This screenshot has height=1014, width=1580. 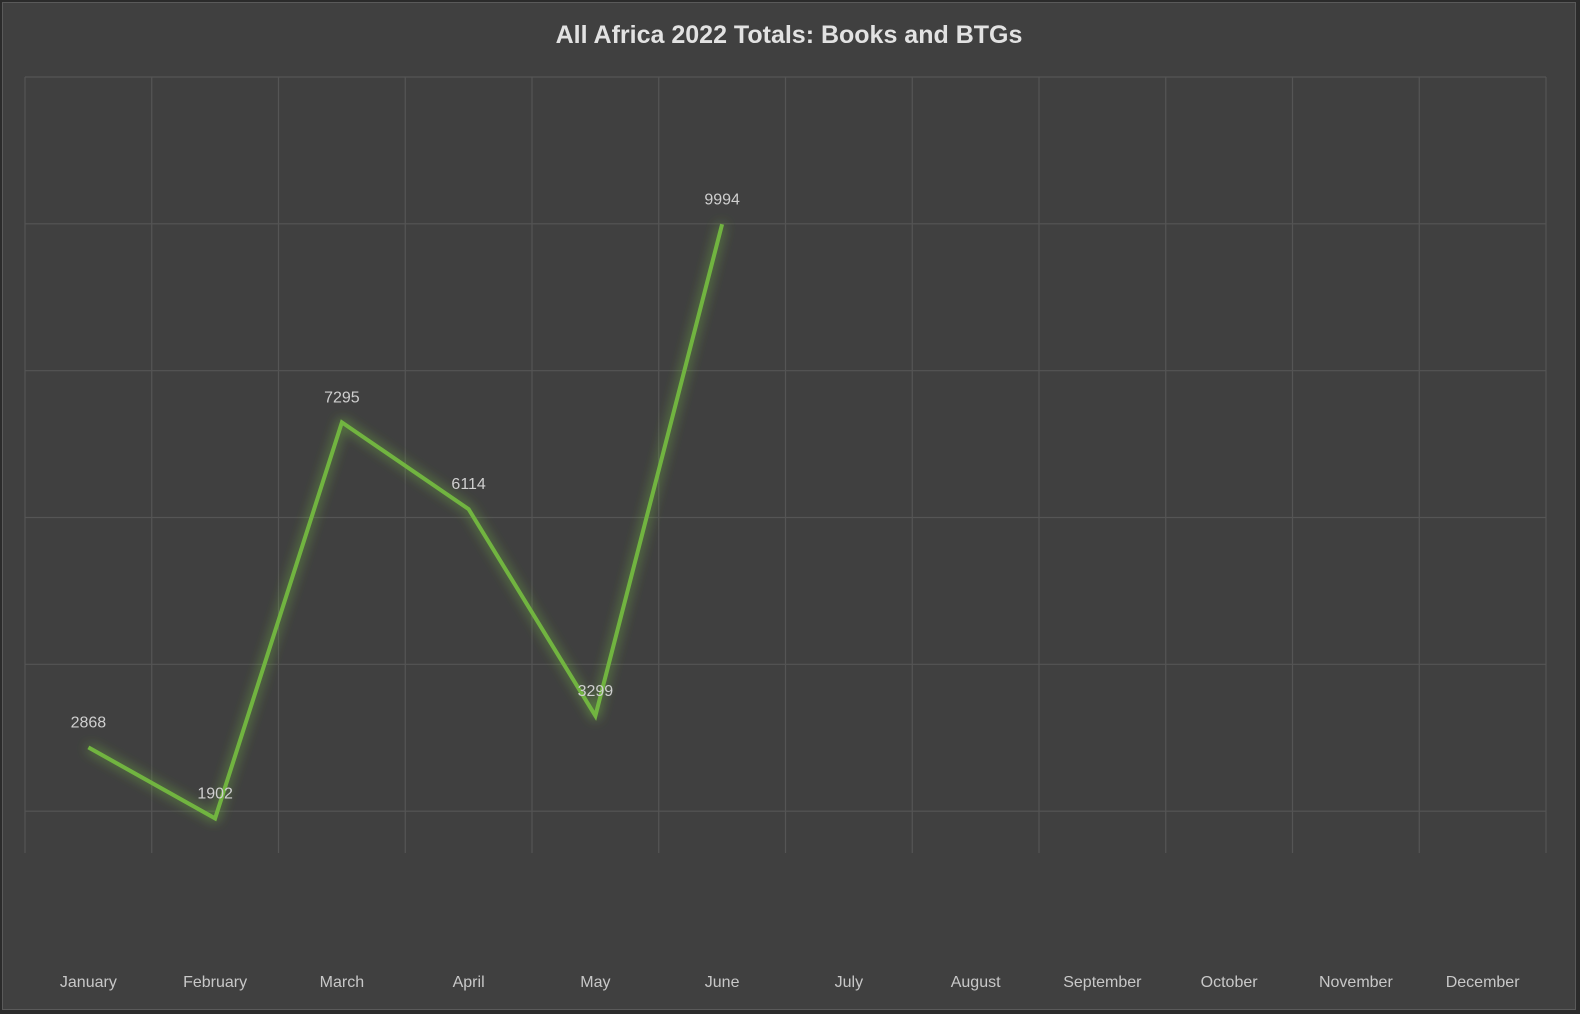 I want to click on data-label: 6114, so click(x=468, y=484).